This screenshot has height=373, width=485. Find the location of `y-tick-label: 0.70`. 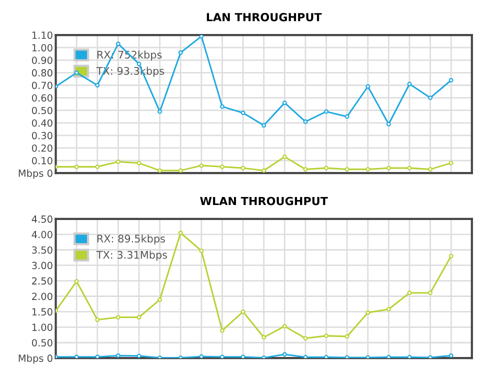

y-tick-label: 0.70 is located at coordinates (42, 86).